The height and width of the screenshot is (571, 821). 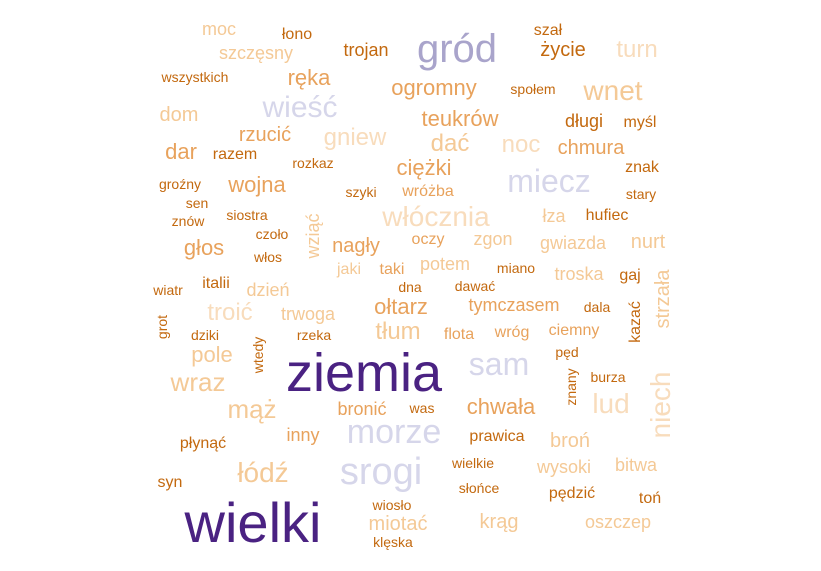 What do you see at coordinates (263, 472) in the screenshot?
I see `word-lodz: łódź` at bounding box center [263, 472].